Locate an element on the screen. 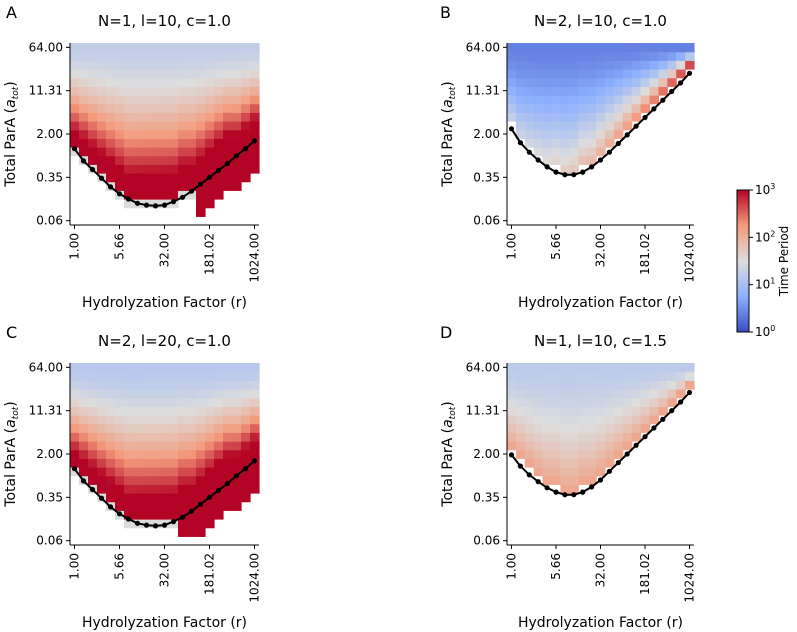 Image resolution: width=797 pixels, height=632 pixels. x-tick-label: 1.00 is located at coordinates (75, 246).